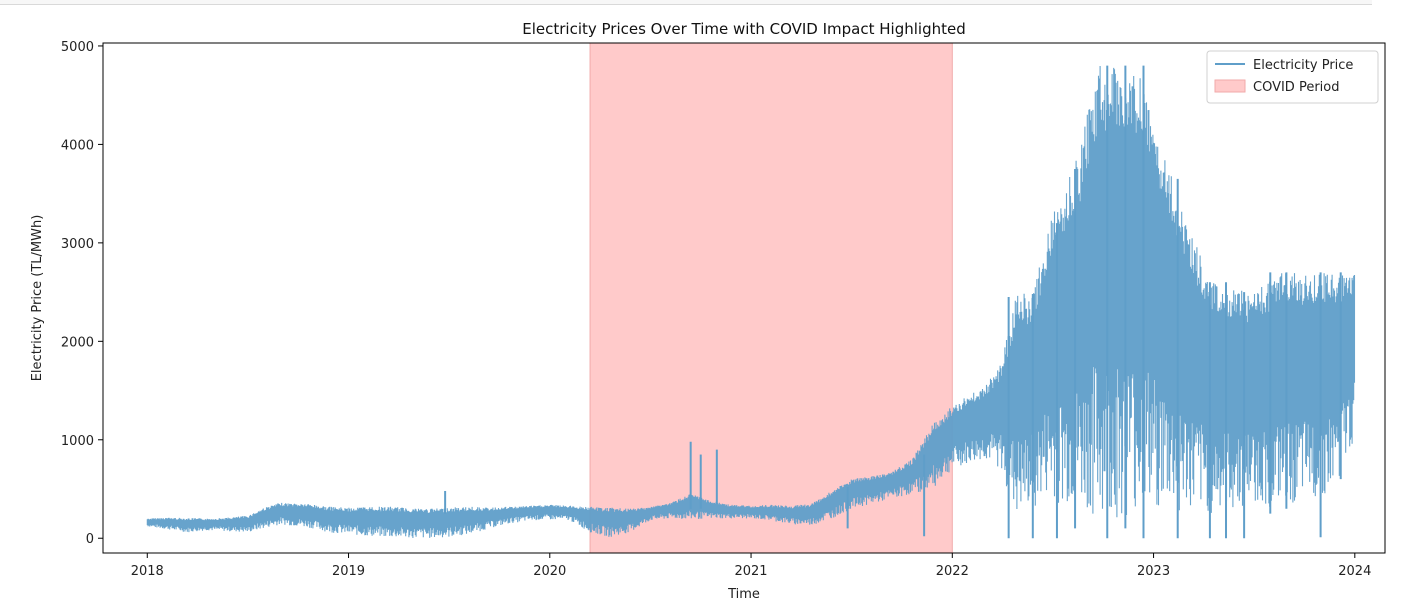 The width and height of the screenshot is (1402, 609). I want to click on x-tick-label: 2023, so click(1153, 571).